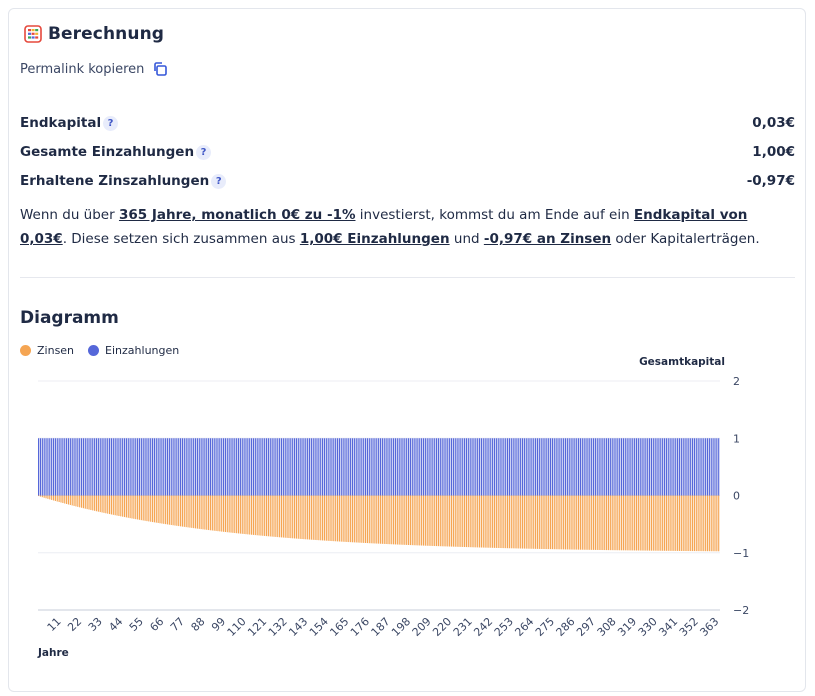  I want to click on x-tick-label: 77, so click(177, 624).